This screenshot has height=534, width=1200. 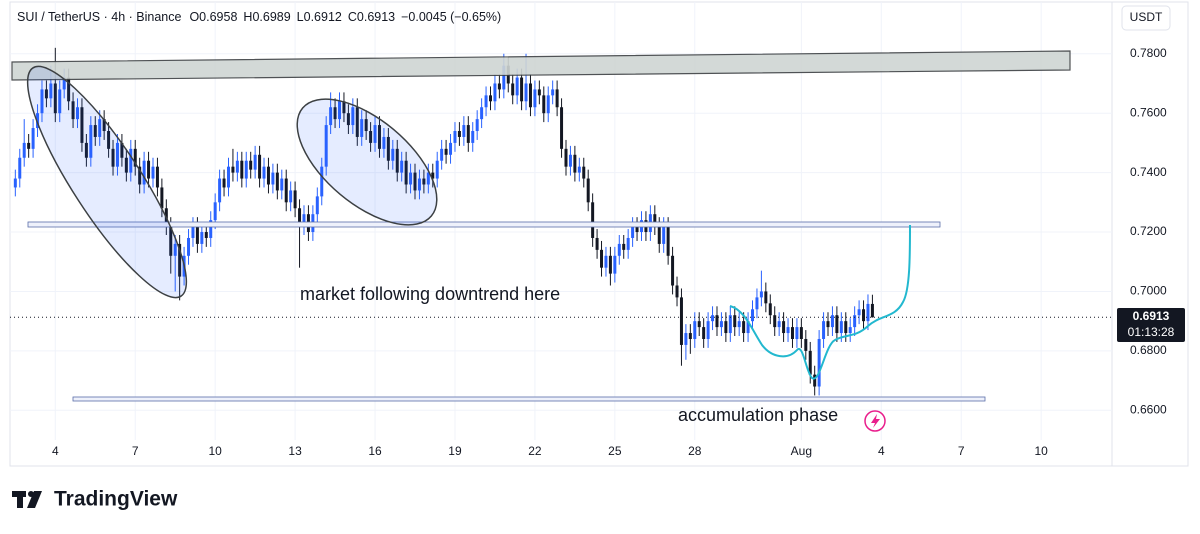 I want to click on x-tick-label: 7, so click(x=135, y=451).